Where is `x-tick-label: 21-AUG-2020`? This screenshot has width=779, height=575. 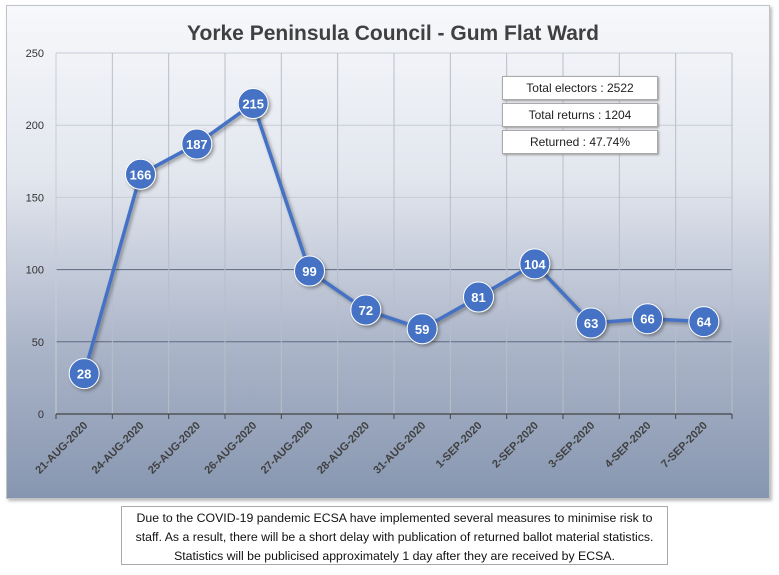
x-tick-label: 21-AUG-2020 is located at coordinates (61, 448).